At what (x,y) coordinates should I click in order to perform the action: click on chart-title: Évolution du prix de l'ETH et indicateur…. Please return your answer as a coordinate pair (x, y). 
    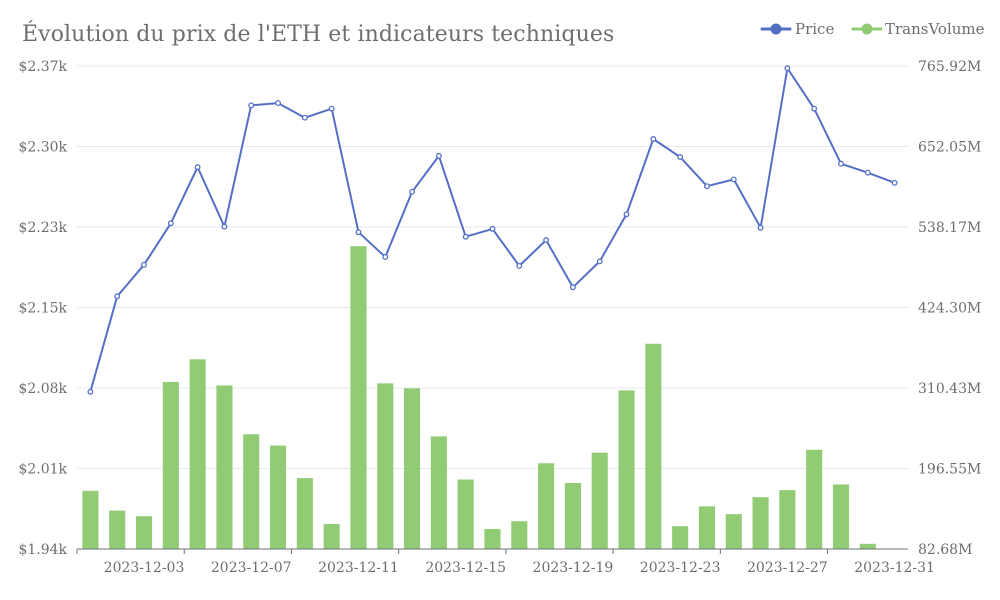
    Looking at the image, I should click on (318, 34).